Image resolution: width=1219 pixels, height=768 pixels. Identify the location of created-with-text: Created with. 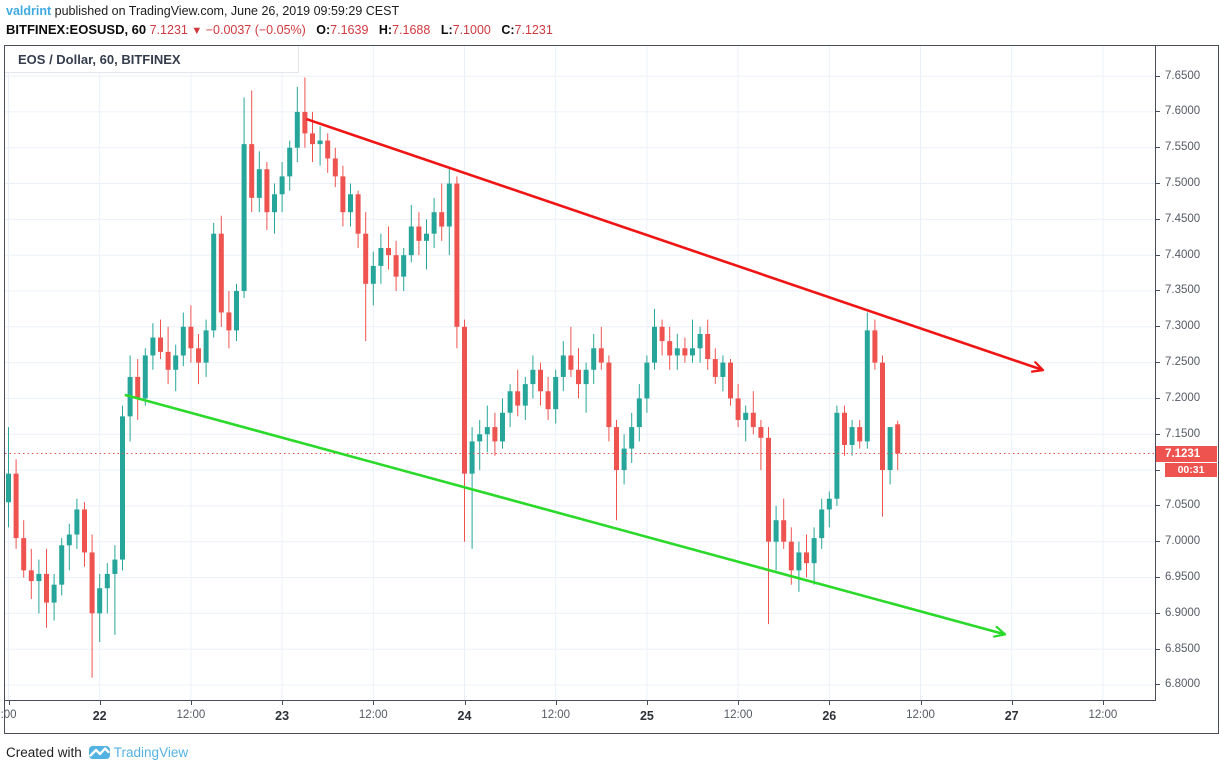
(44, 752).